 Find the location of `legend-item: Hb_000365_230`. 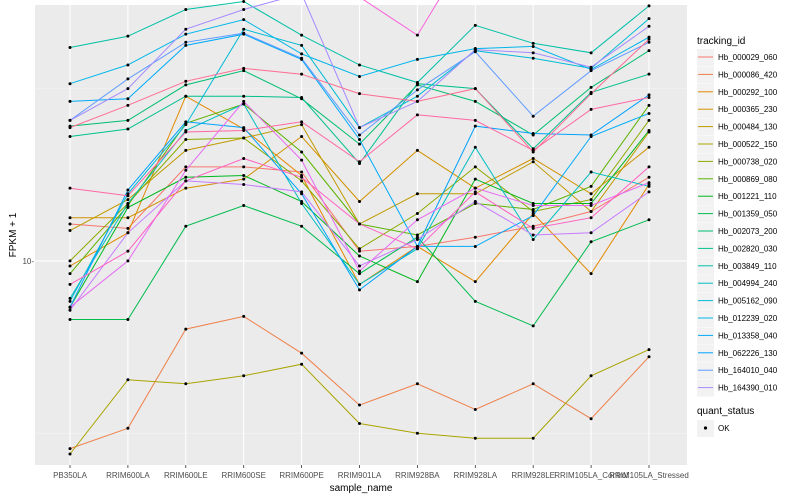

legend-item: Hb_000365_230 is located at coordinates (737, 110).